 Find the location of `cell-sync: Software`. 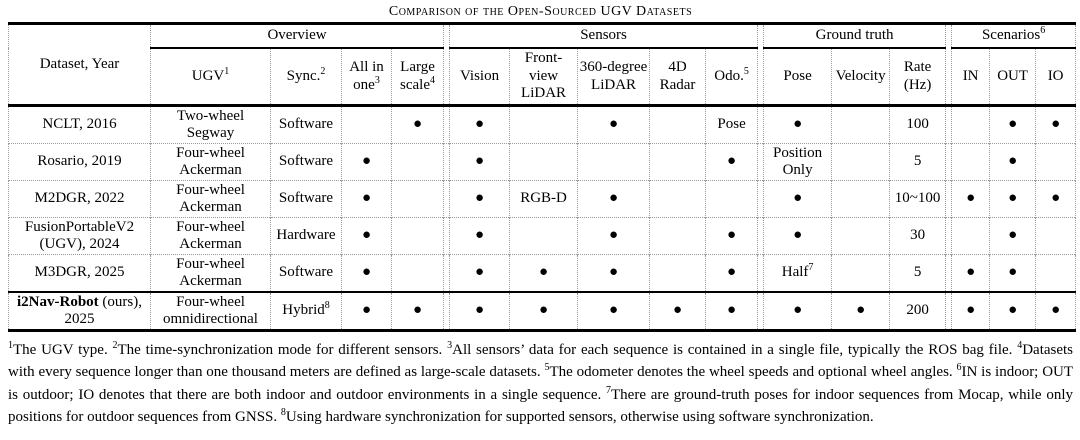

cell-sync: Software is located at coordinates (306, 199).